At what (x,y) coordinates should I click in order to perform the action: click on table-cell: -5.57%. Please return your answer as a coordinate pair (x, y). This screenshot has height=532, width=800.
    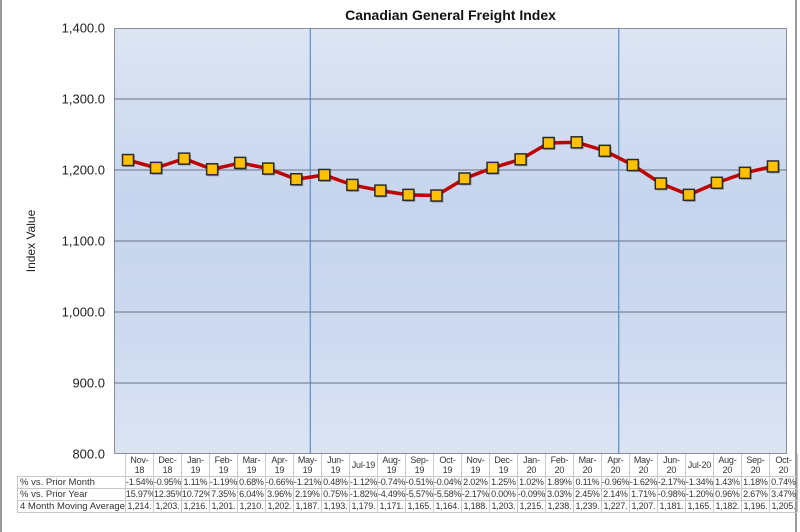
    Looking at the image, I should click on (419, 494).